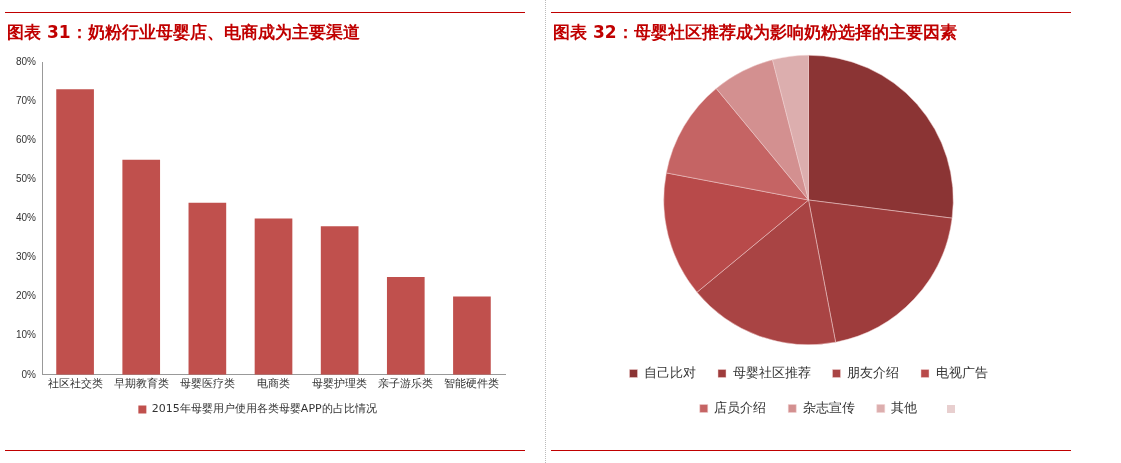 This screenshot has width=1121, height=463. What do you see at coordinates (873, 372) in the screenshot?
I see `legend-label: 朋友介绍` at bounding box center [873, 372].